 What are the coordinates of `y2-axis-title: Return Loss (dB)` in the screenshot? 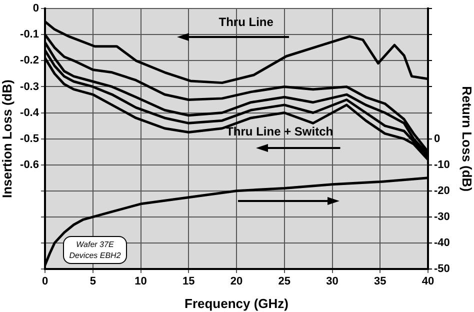 It's located at (467, 139).